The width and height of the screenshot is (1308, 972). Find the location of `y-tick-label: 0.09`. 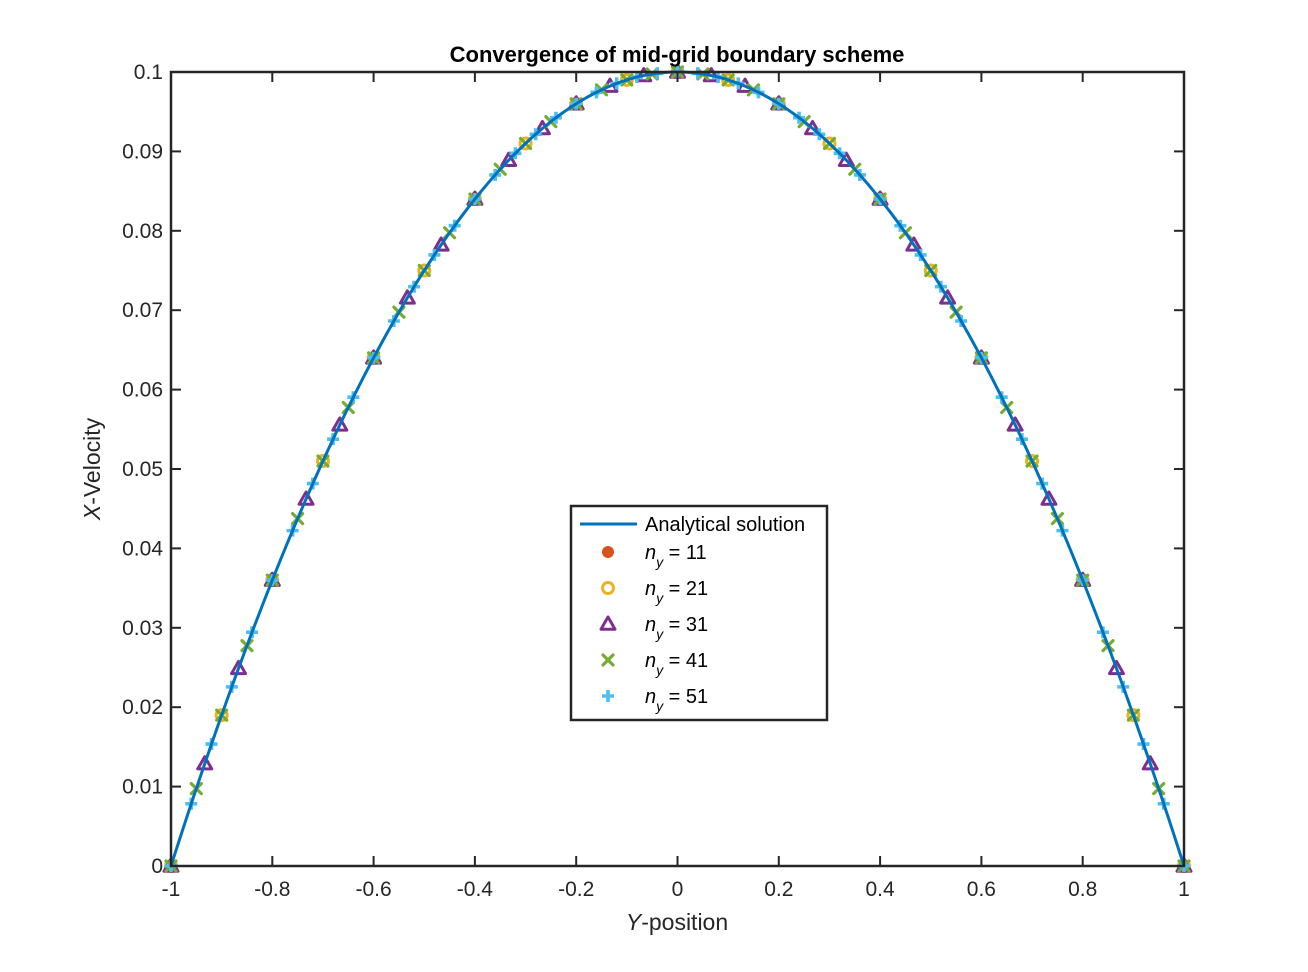

y-tick-label: 0.09 is located at coordinates (142, 151).